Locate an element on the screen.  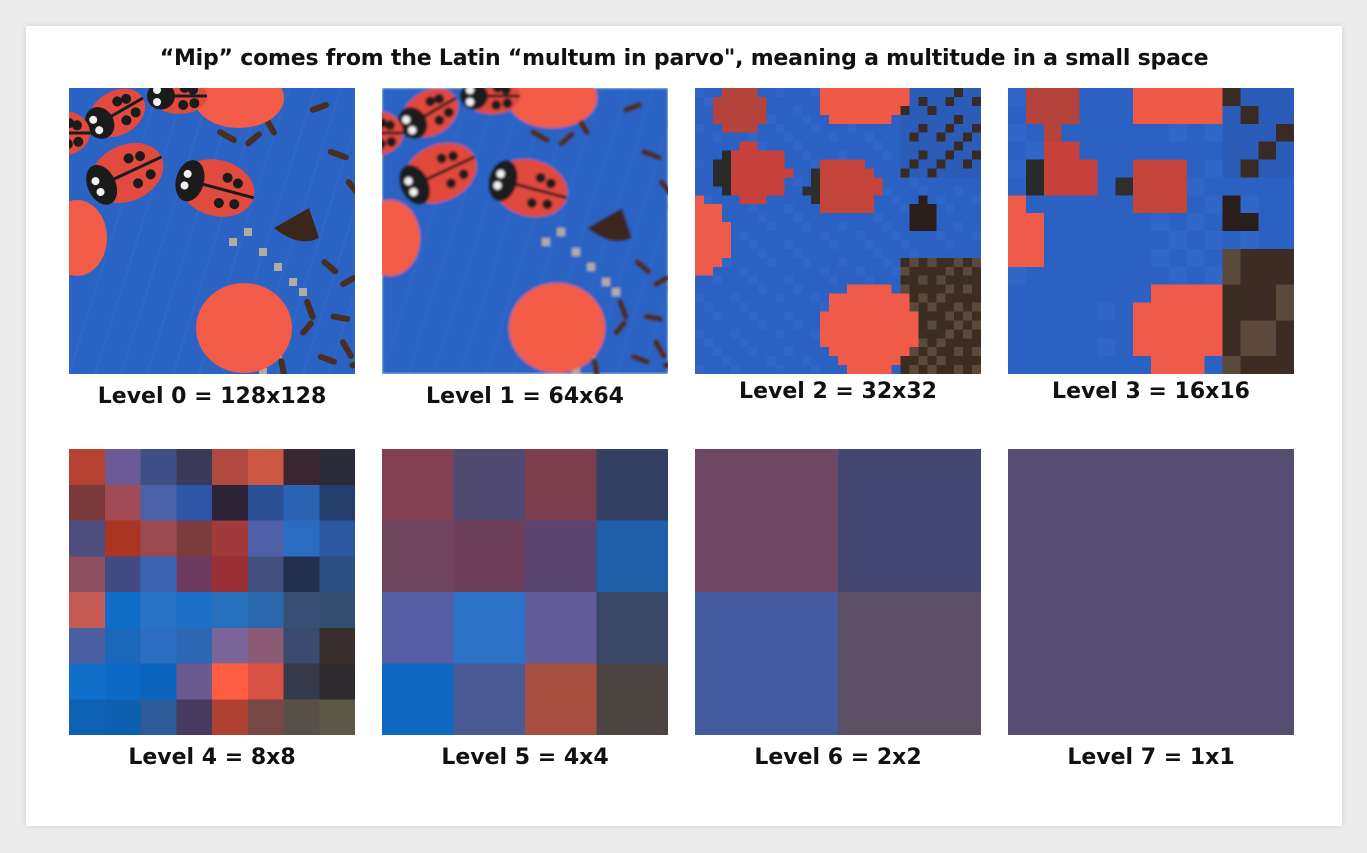
mip-level-1-label: Level 1 = 64x64 is located at coordinates (525, 396).